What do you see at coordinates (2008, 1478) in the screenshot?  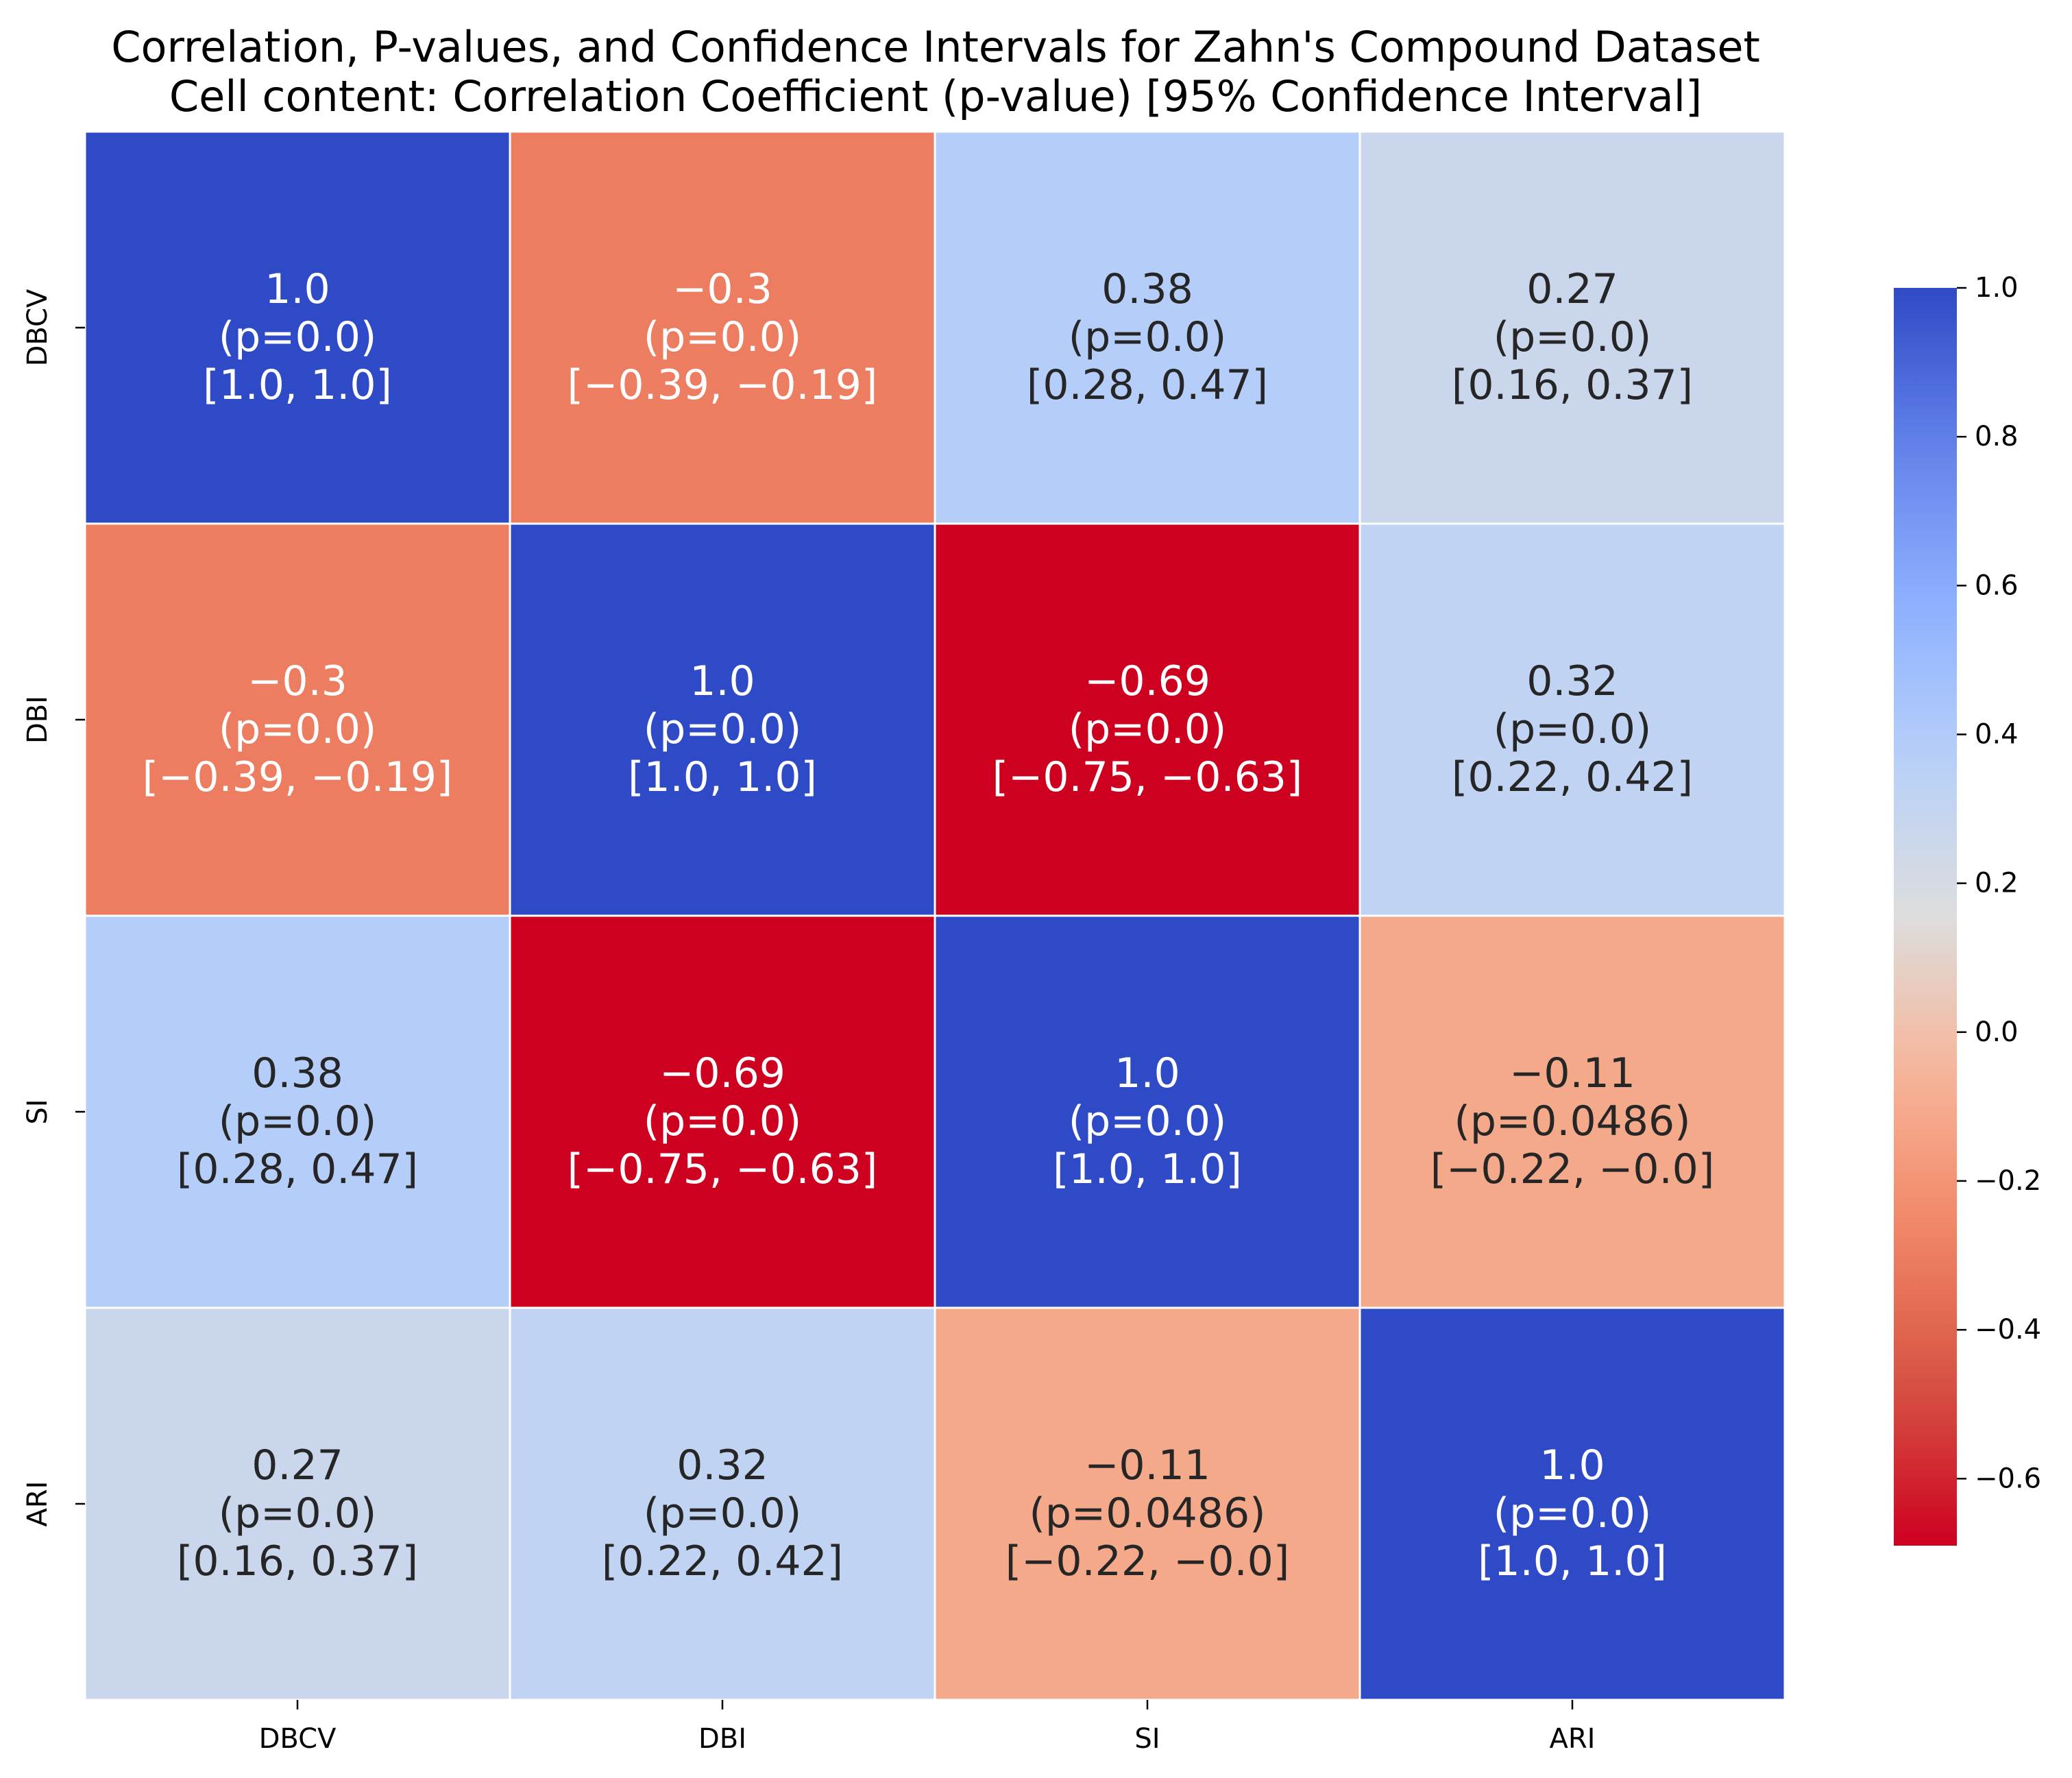 I see `colorbar-tick-label: −0.6` at bounding box center [2008, 1478].